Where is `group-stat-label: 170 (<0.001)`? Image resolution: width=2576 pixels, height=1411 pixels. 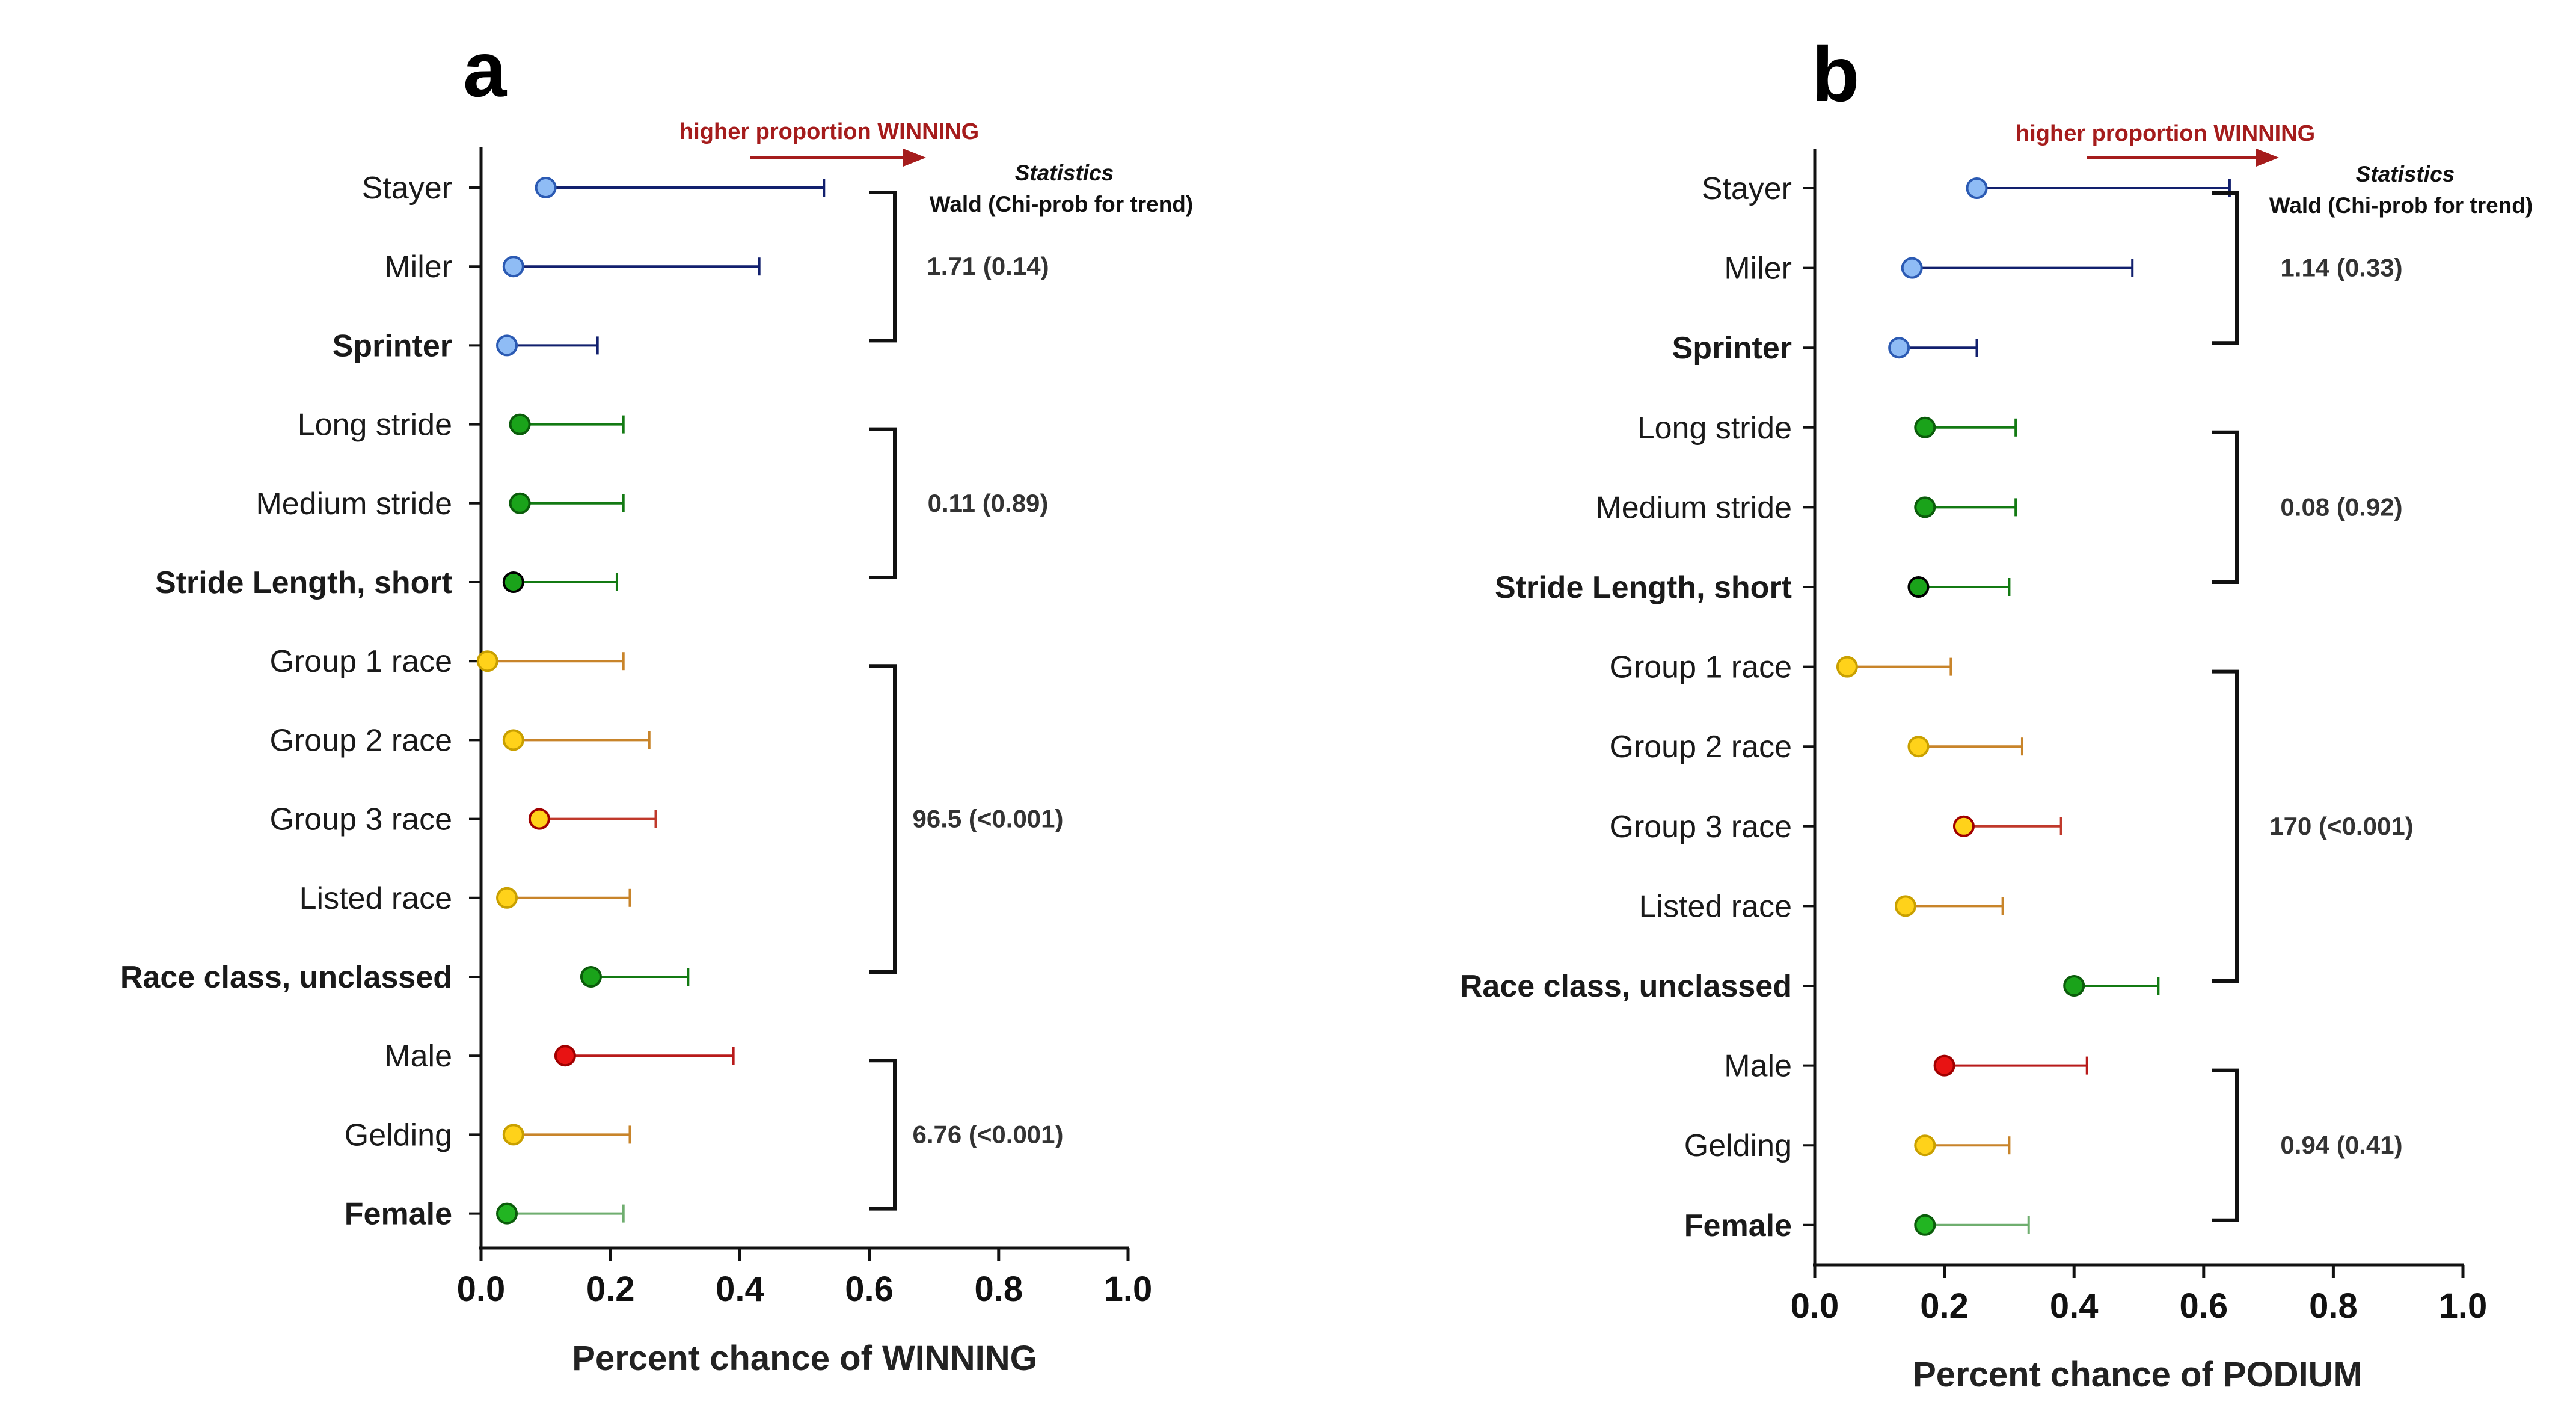
group-stat-label: 170 (<0.001) is located at coordinates (2341, 826).